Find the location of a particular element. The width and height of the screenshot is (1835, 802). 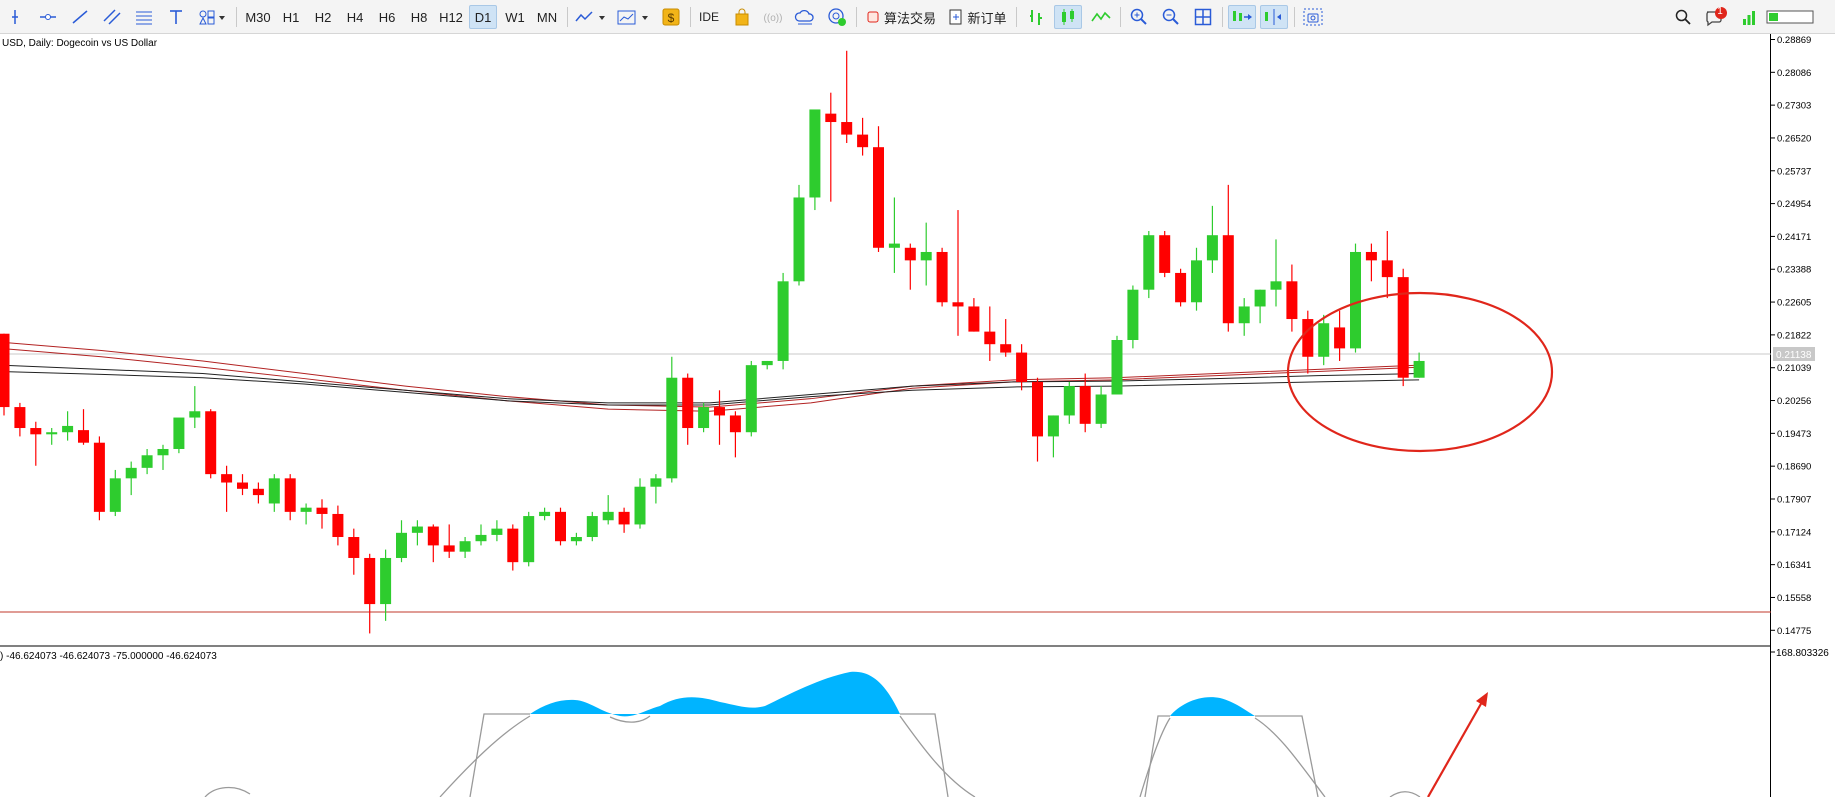

chart-shift-icon is located at coordinates (1274, 17).